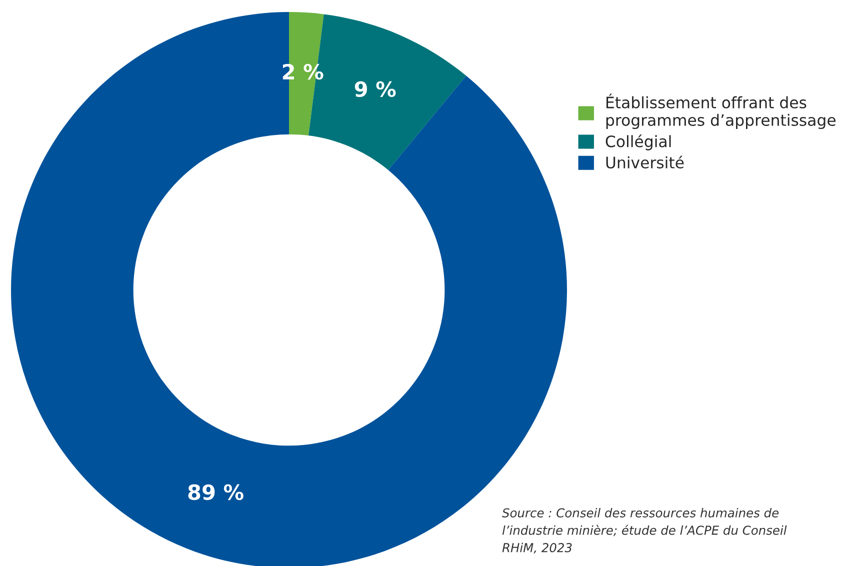 Image resolution: width=857 pixels, height=566 pixels. I want to click on data-label: 9 %, so click(375, 89).